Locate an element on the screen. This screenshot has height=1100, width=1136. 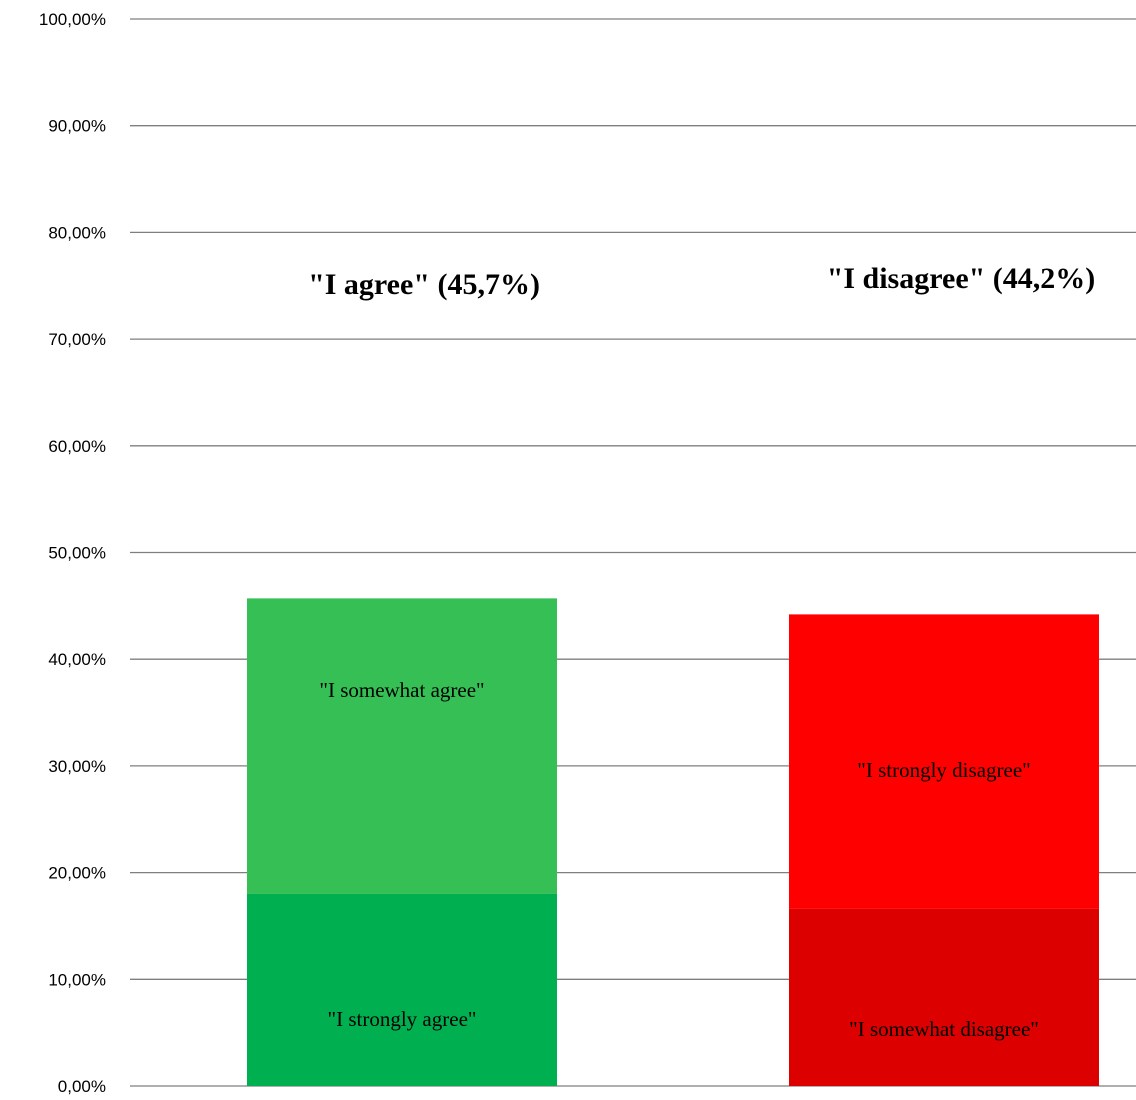
bar-title: "I disagree" (44,2%) is located at coordinates (961, 278).